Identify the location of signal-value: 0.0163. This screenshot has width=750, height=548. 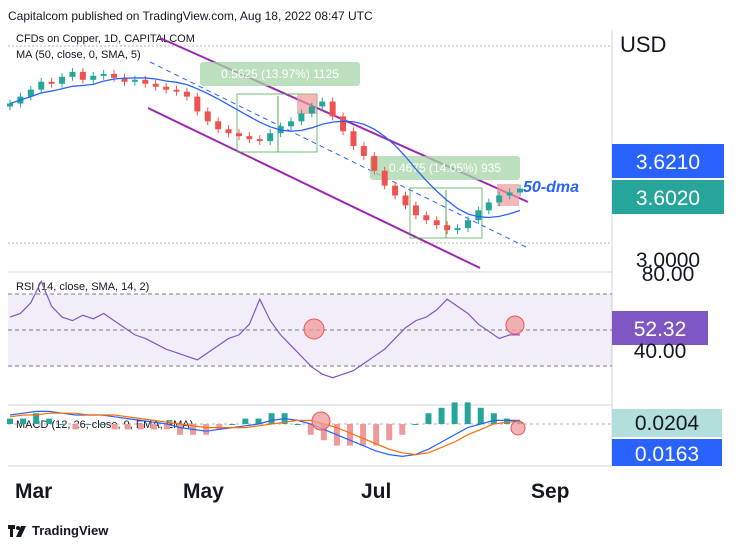
(667, 454).